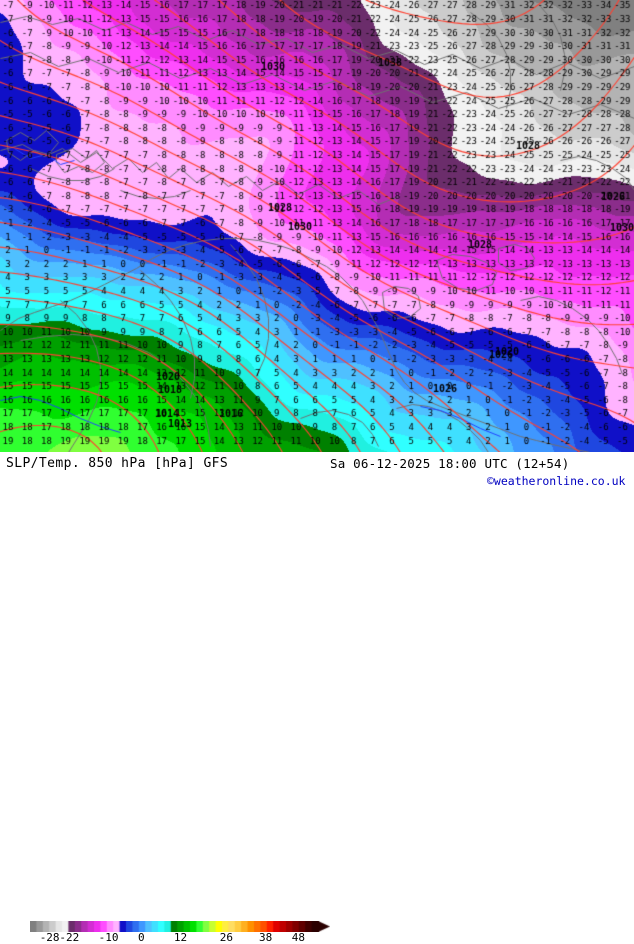  I want to click on valid-time-stamp: Sa 06-12-2025 18:00 UTC (12+54), so click(450, 463).